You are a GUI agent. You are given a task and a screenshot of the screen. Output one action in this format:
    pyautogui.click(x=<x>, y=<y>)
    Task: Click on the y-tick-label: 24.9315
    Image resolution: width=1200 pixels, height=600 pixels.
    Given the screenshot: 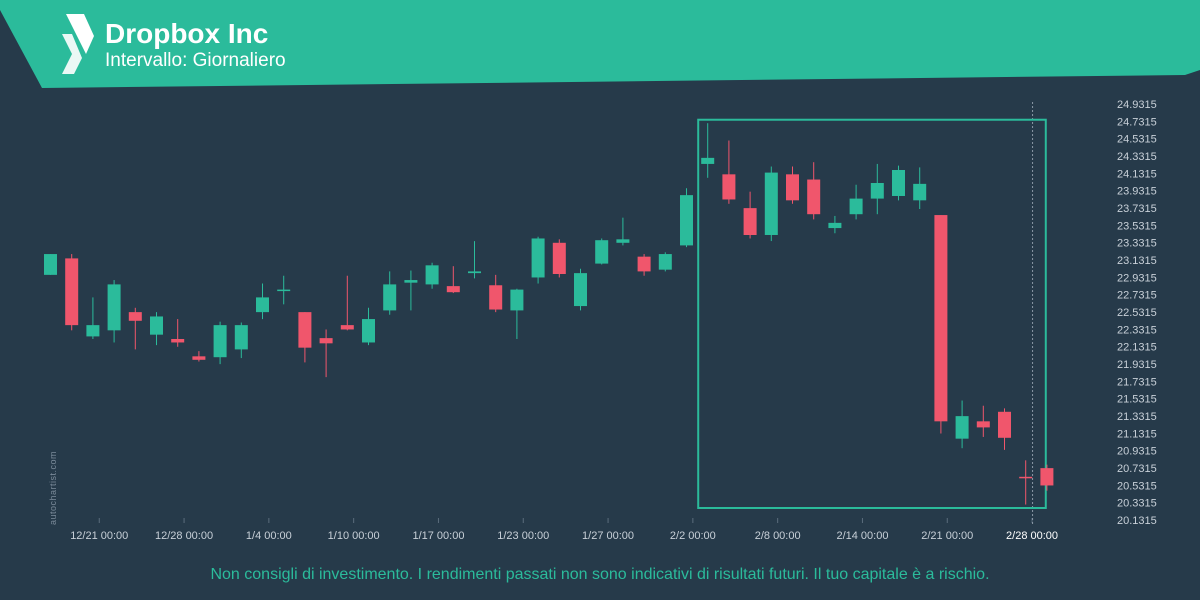 What is the action you would take?
    pyautogui.click(x=1137, y=105)
    